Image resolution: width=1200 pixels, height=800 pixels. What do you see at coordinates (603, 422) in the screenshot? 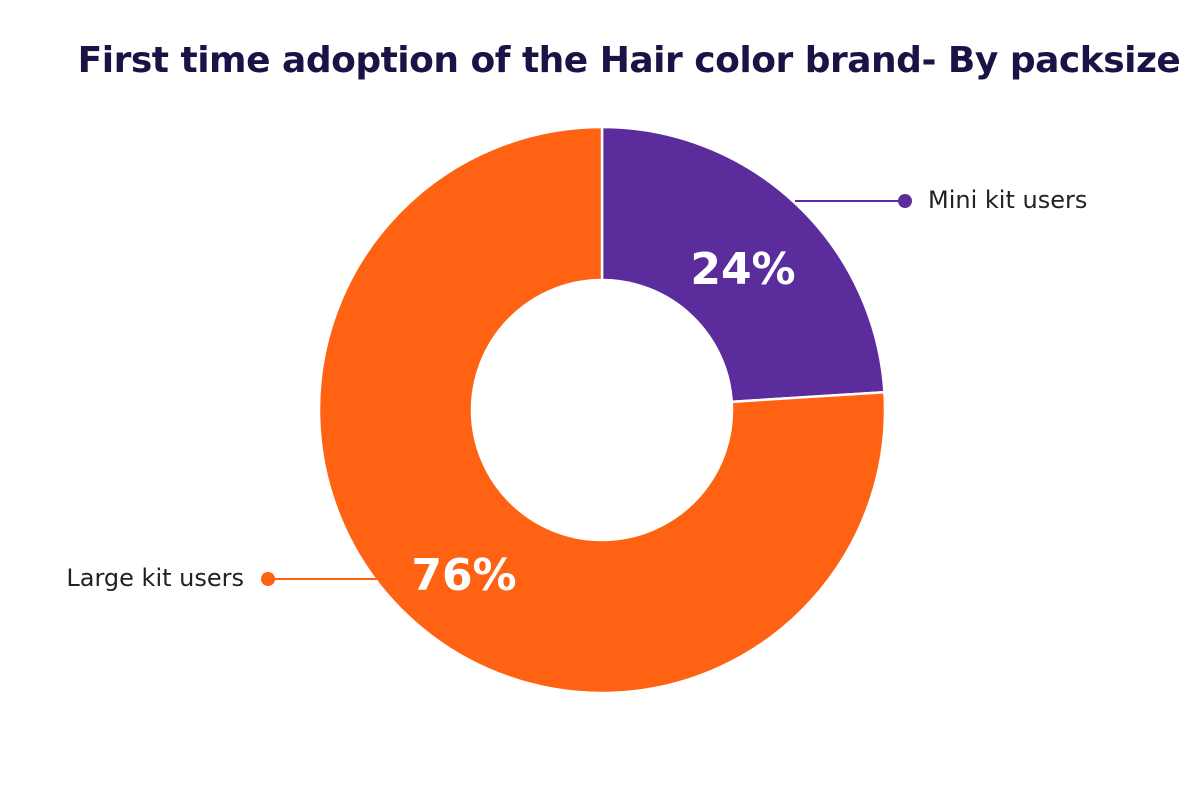
I see `value-labels-layer: 24% 76%` at bounding box center [603, 422].